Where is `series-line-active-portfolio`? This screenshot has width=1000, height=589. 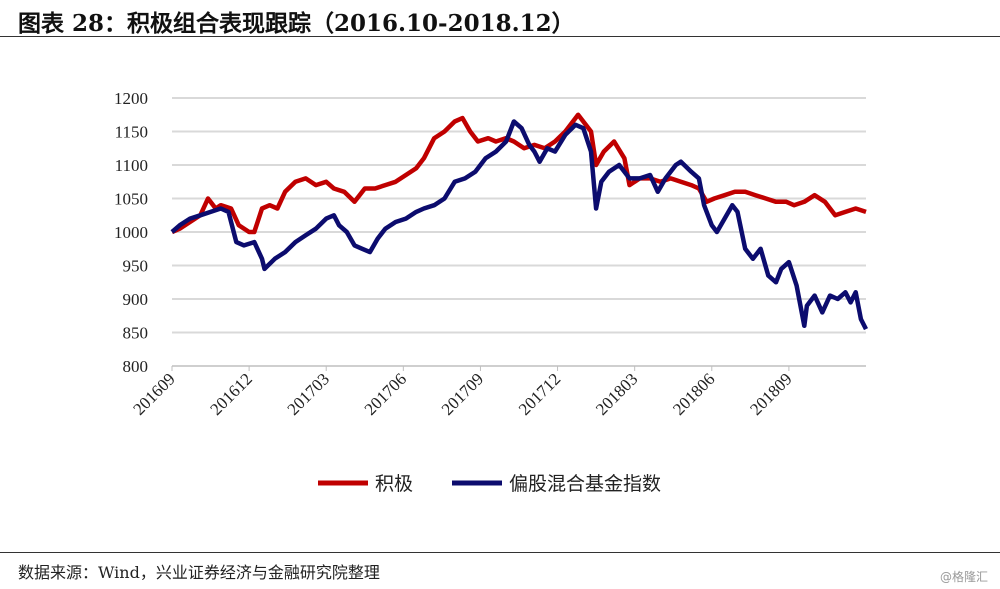 series-line-active-portfolio is located at coordinates (519, 173).